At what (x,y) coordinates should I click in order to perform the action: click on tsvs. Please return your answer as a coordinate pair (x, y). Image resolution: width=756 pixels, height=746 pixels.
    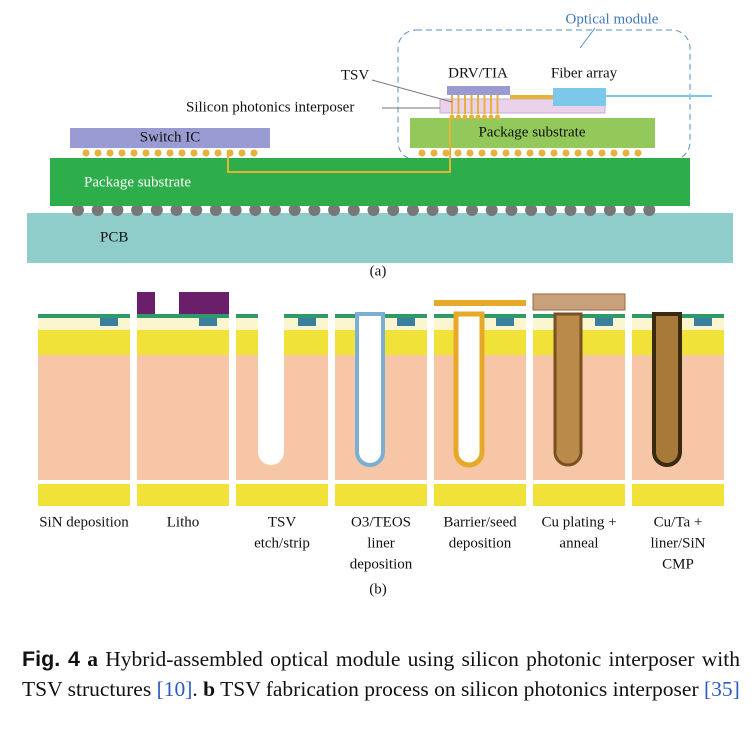
    Looking at the image, I should click on (474, 107).